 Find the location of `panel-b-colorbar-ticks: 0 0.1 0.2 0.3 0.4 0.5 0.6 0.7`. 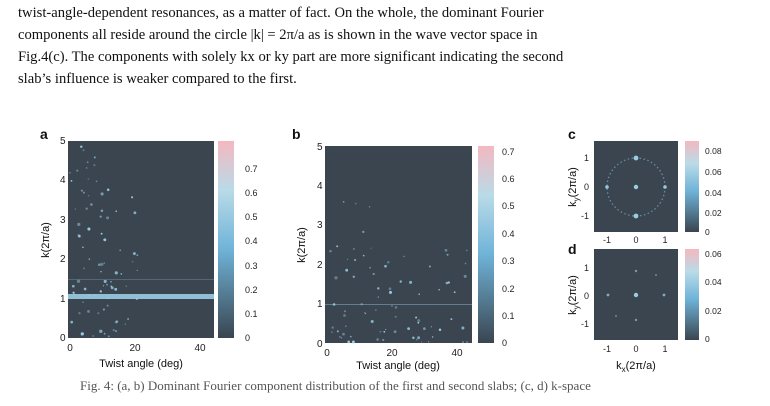

panel-b-colorbar-ticks: 0 0.1 0.2 0.3 0.4 0.5 0.6 0.7 is located at coordinates (508, 247).